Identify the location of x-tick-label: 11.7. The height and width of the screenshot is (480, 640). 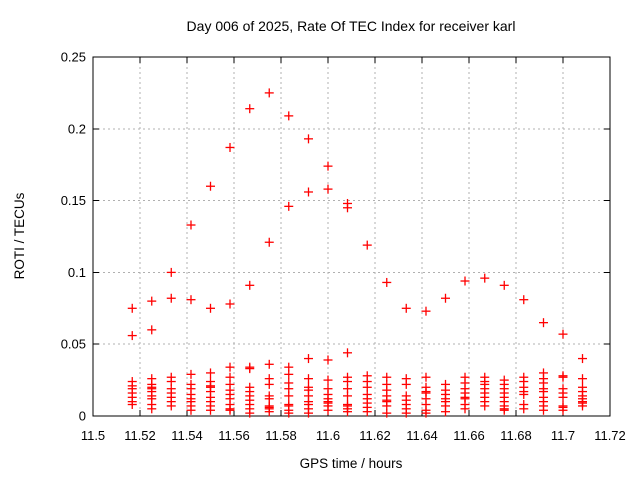
(563, 435).